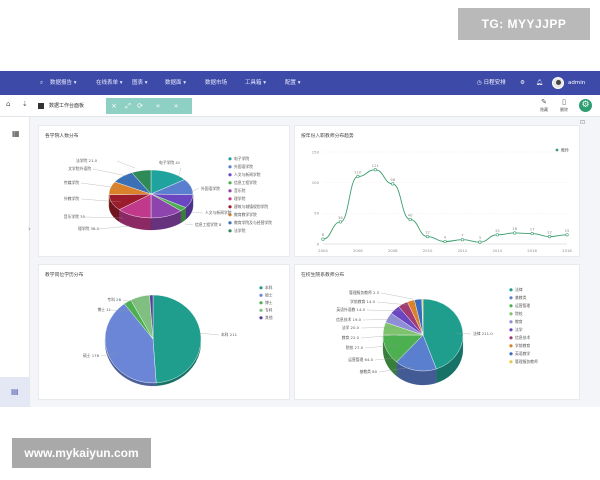 The image size is (600, 480). What do you see at coordinates (140, 106) in the screenshot?
I see `refresh-icon: ⟳` at bounding box center [140, 106].